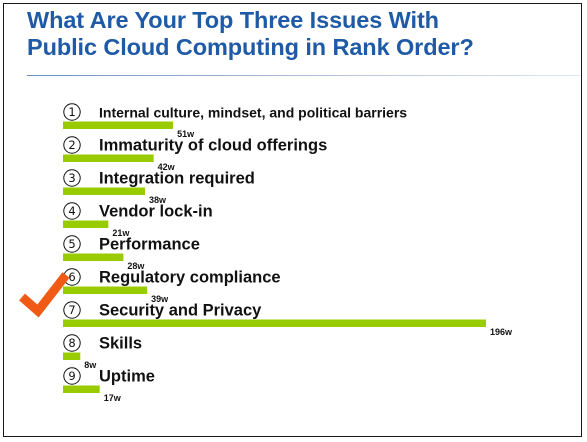  Describe the element at coordinates (136, 266) in the screenshot. I see `value-label-5: 28w` at that location.